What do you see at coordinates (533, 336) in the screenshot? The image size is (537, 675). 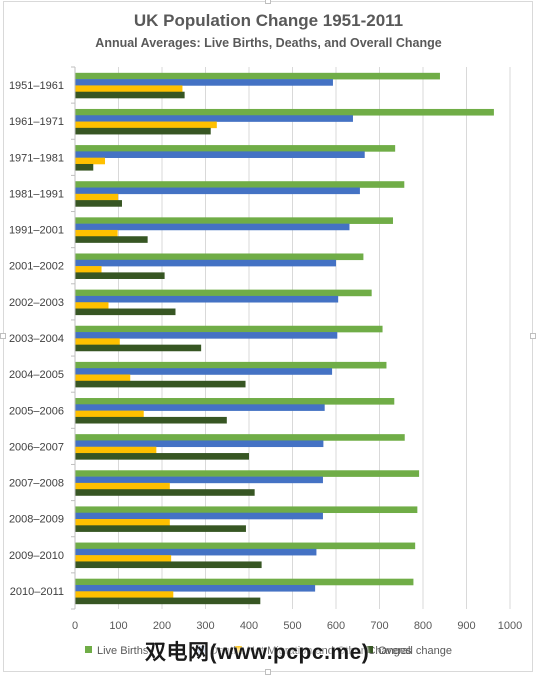 I see `resize-handle-right` at bounding box center [533, 336].